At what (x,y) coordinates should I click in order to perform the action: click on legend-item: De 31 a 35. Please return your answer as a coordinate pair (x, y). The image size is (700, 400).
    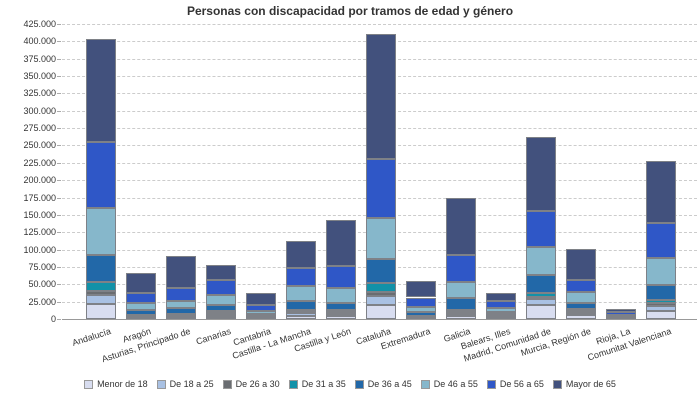
    Looking at the image, I should click on (317, 384).